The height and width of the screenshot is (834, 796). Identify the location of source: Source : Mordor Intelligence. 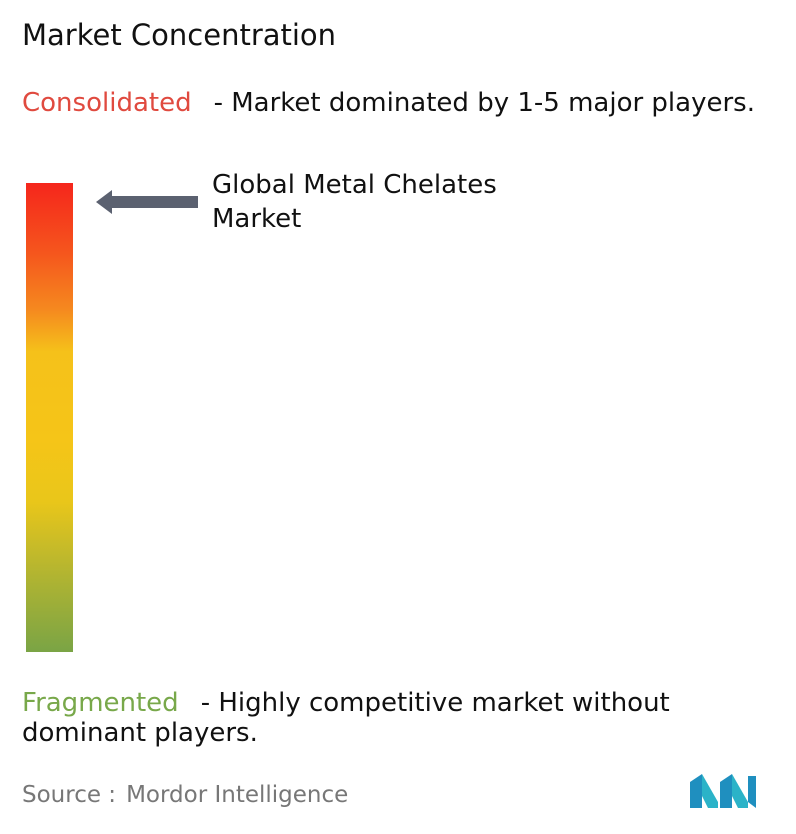
(185, 795).